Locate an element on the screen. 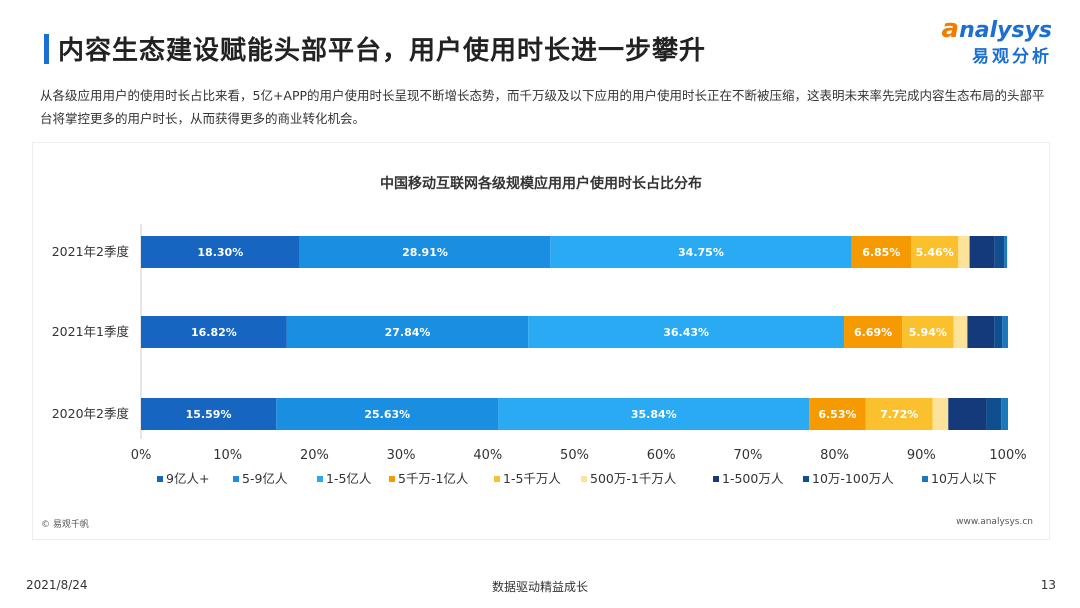 This screenshot has width=1080, height=608. legend-label: 1-5千万人 is located at coordinates (532, 478).